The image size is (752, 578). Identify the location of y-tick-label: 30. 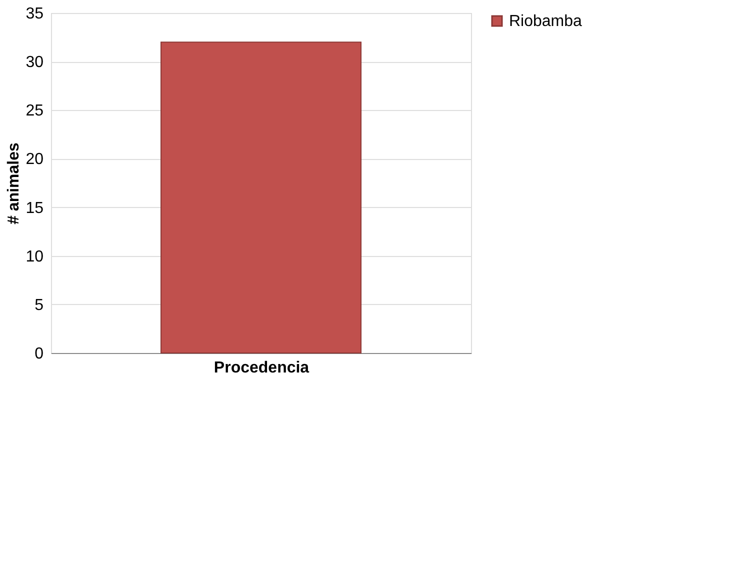
(35, 63).